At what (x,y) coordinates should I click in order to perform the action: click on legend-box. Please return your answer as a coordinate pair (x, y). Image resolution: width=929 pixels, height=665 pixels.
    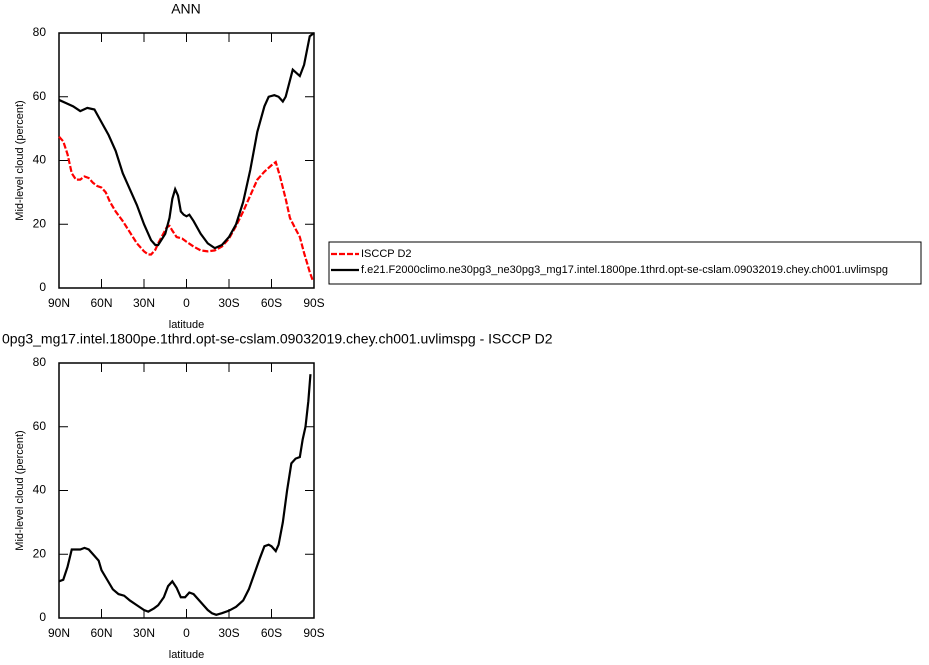
    Looking at the image, I should click on (625, 263).